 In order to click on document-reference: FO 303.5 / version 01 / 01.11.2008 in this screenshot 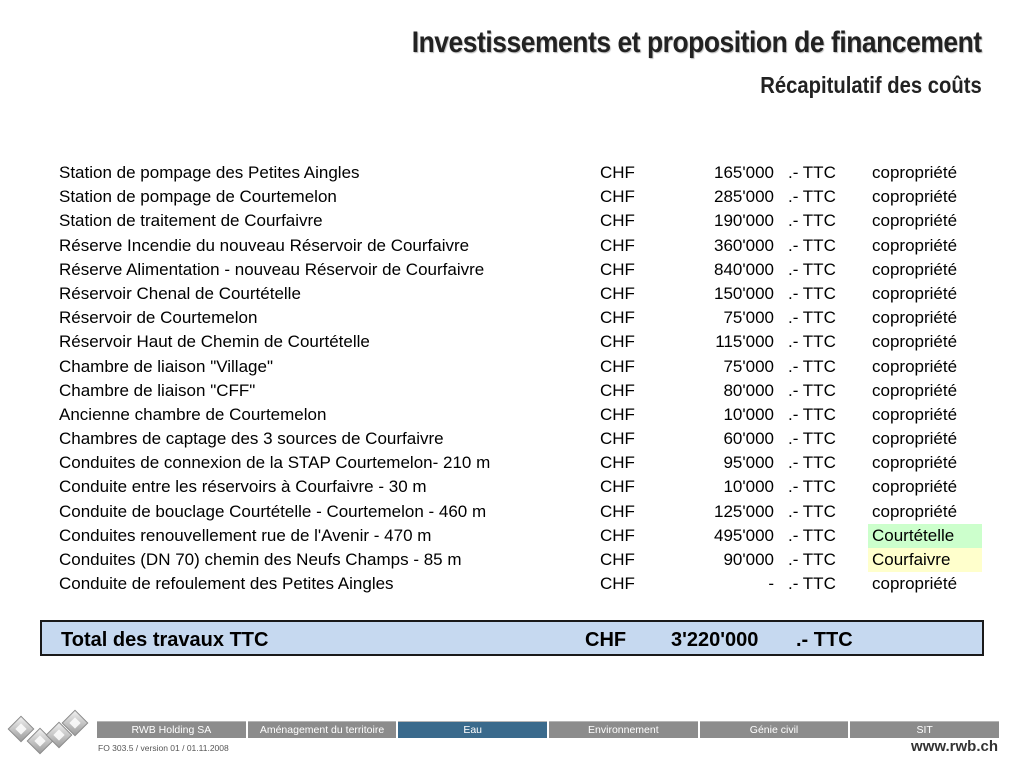, I will do `click(163, 748)`.